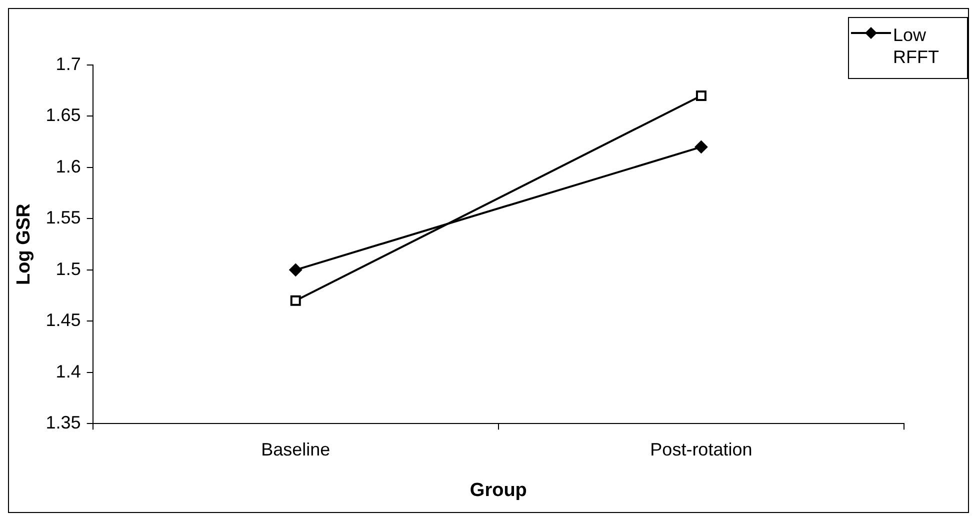 The image size is (977, 521). What do you see at coordinates (24, 244) in the screenshot?
I see `y-axis-title: Log GSR` at bounding box center [24, 244].